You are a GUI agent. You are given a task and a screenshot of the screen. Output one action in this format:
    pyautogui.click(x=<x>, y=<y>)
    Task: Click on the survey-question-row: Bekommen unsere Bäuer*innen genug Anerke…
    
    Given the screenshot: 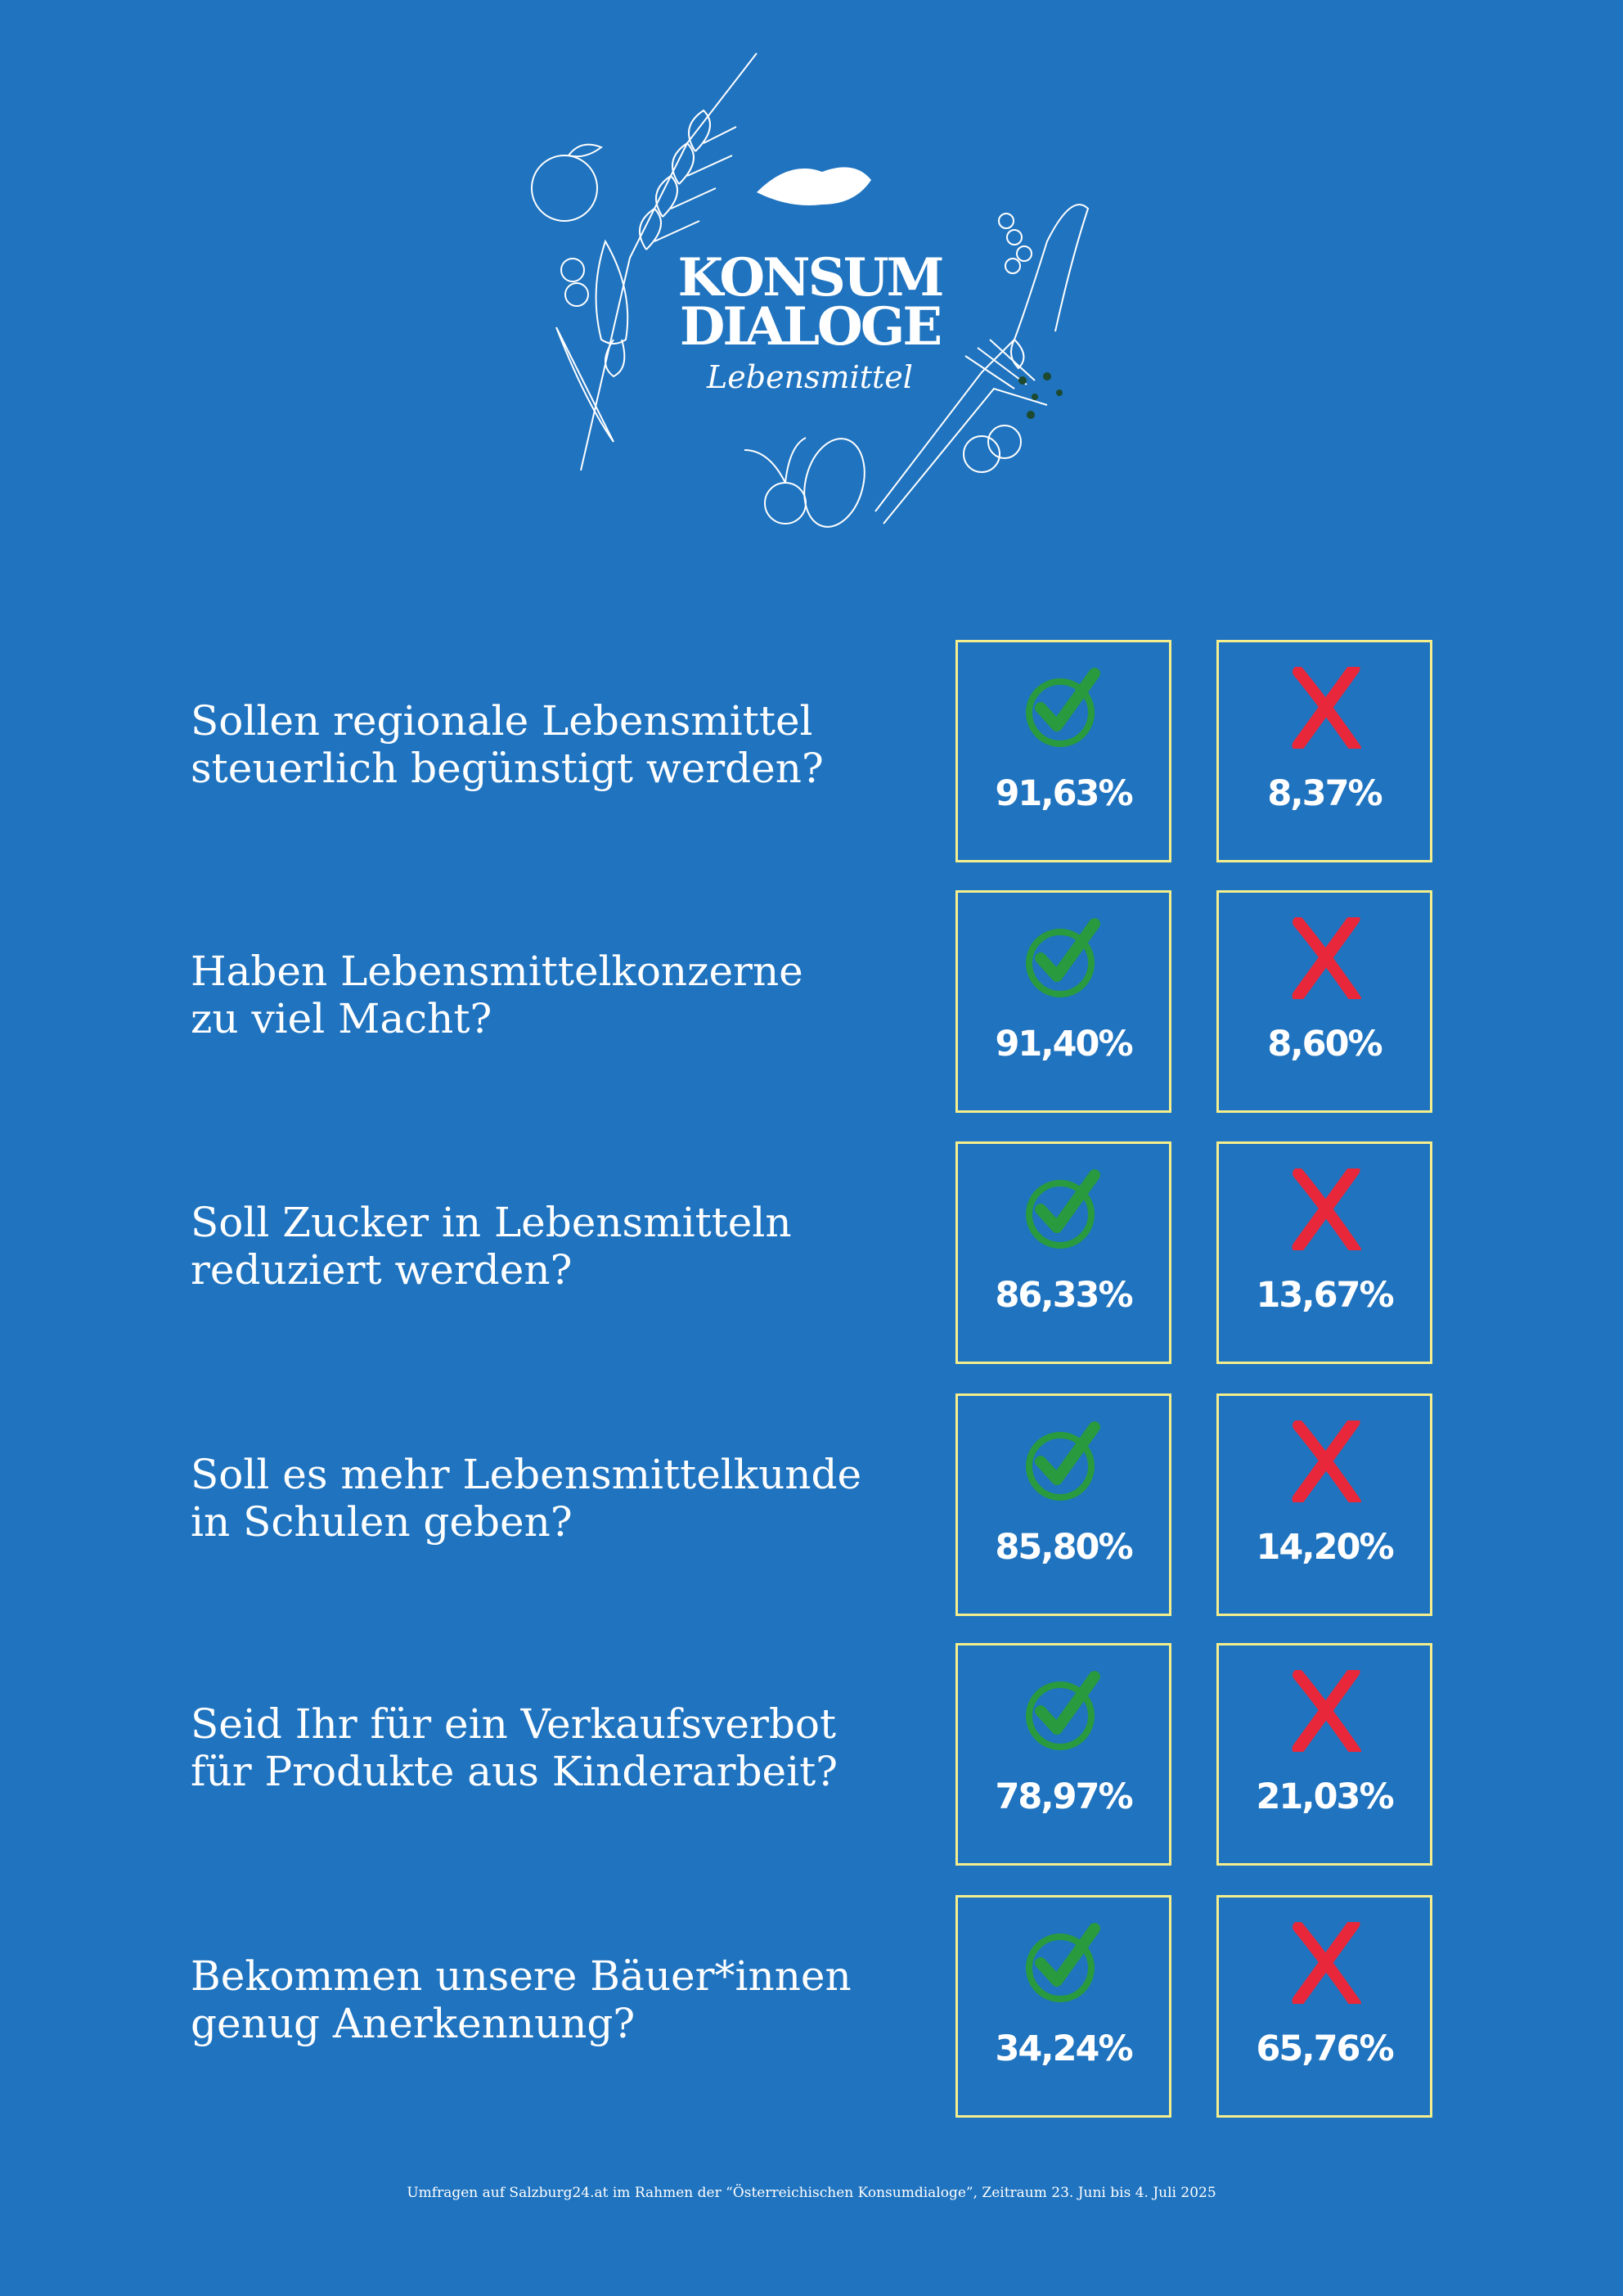 What is the action you would take?
    pyautogui.click(x=811, y=2006)
    